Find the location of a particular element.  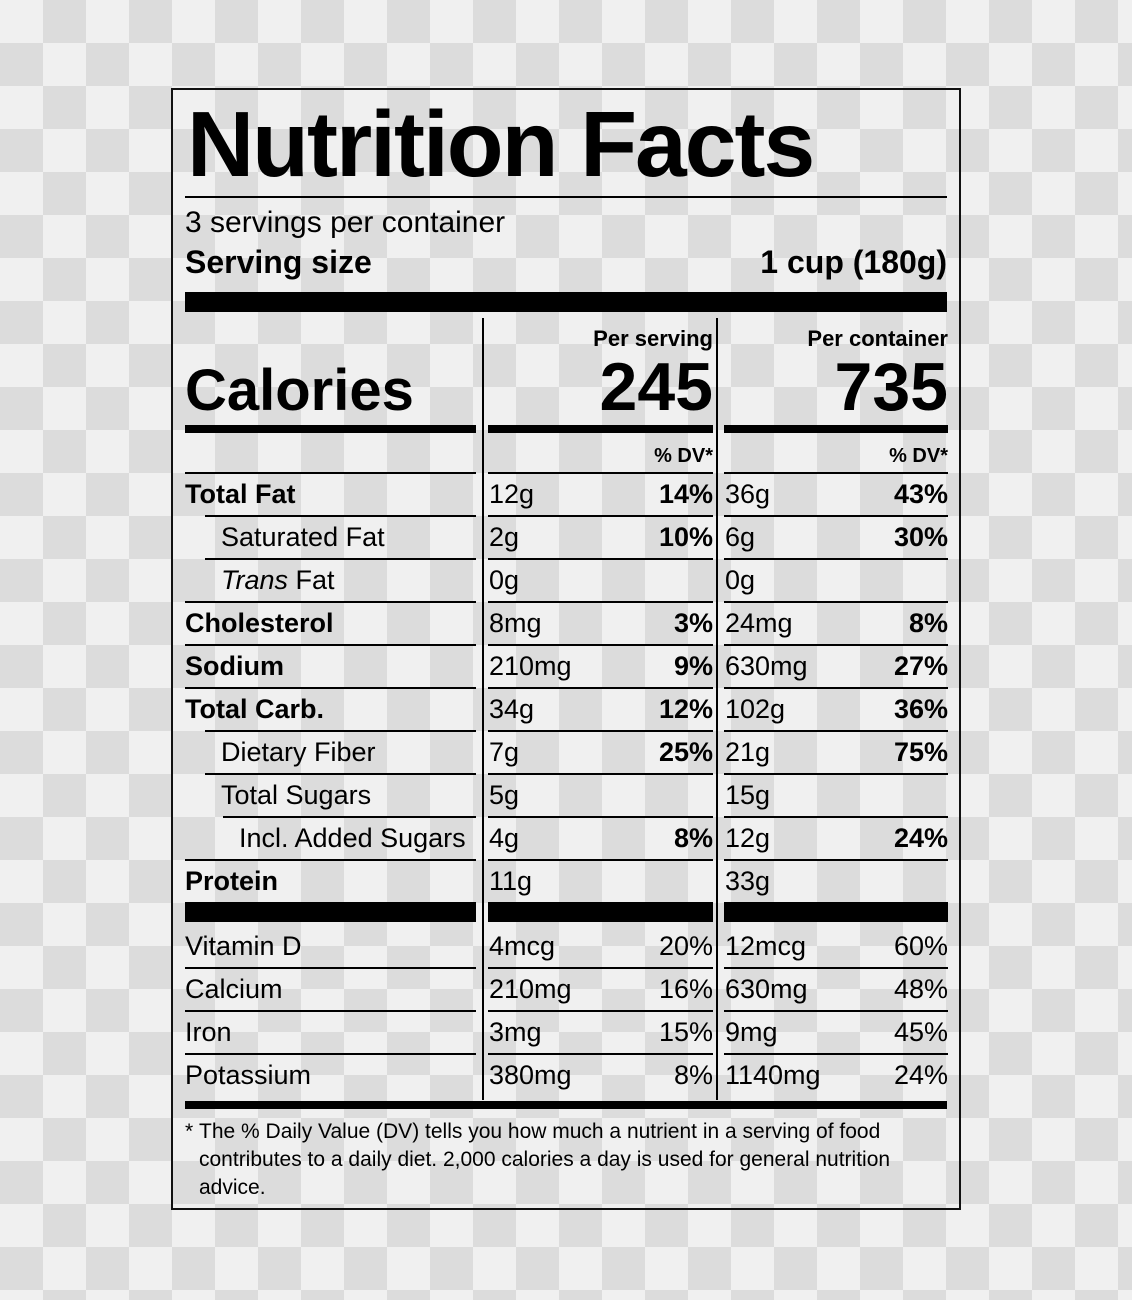

container-dv: 45% is located at coordinates (920, 1032).